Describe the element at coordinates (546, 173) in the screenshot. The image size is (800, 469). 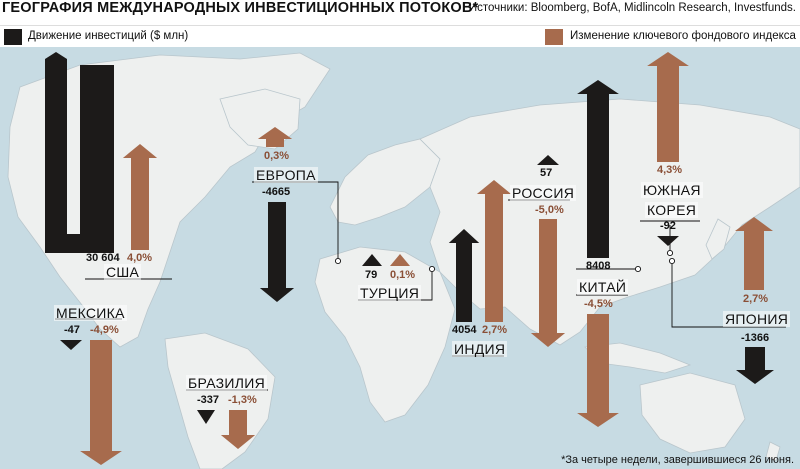
I see `russia-flow-value: 57` at that location.